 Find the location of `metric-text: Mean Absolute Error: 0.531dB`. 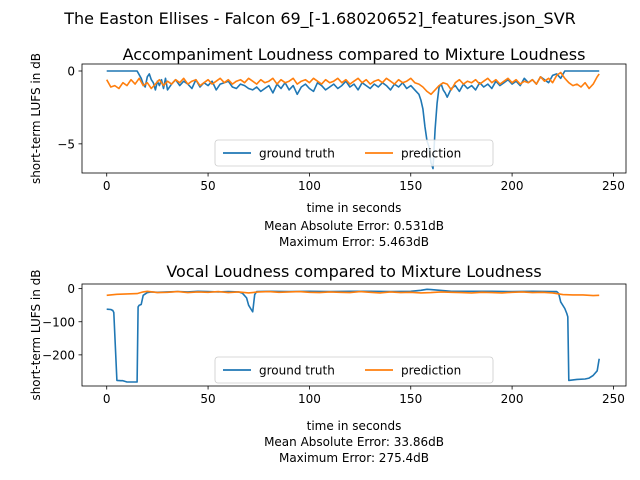

metric-text: Mean Absolute Error: 0.531dB is located at coordinates (354, 226).